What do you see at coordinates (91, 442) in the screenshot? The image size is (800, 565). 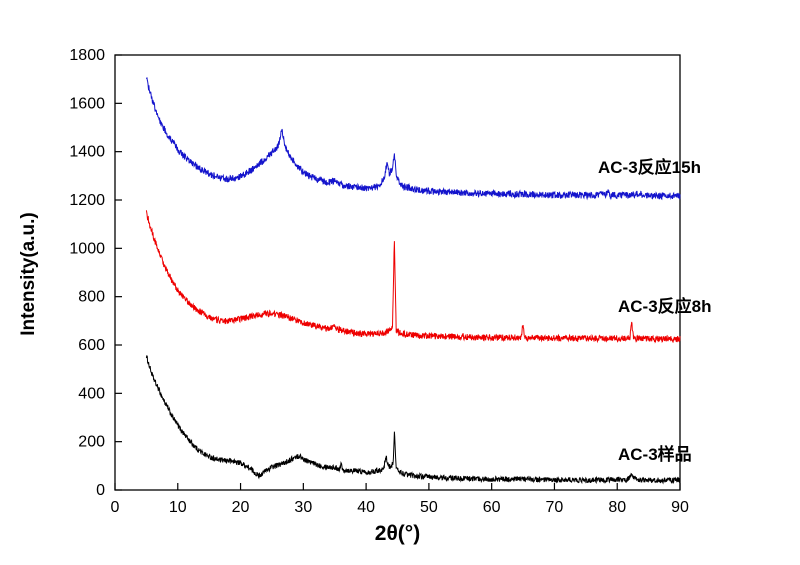 I see `svg-text: 200` at bounding box center [91, 442].